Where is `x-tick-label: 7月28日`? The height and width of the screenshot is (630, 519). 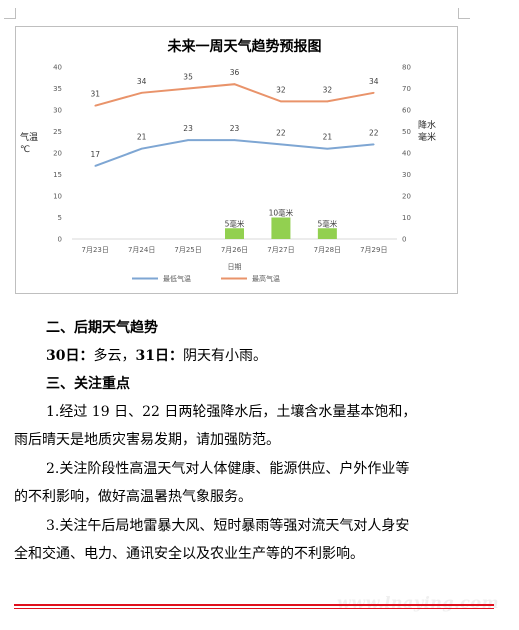
x-tick-label: 7月28日 is located at coordinates (327, 250).